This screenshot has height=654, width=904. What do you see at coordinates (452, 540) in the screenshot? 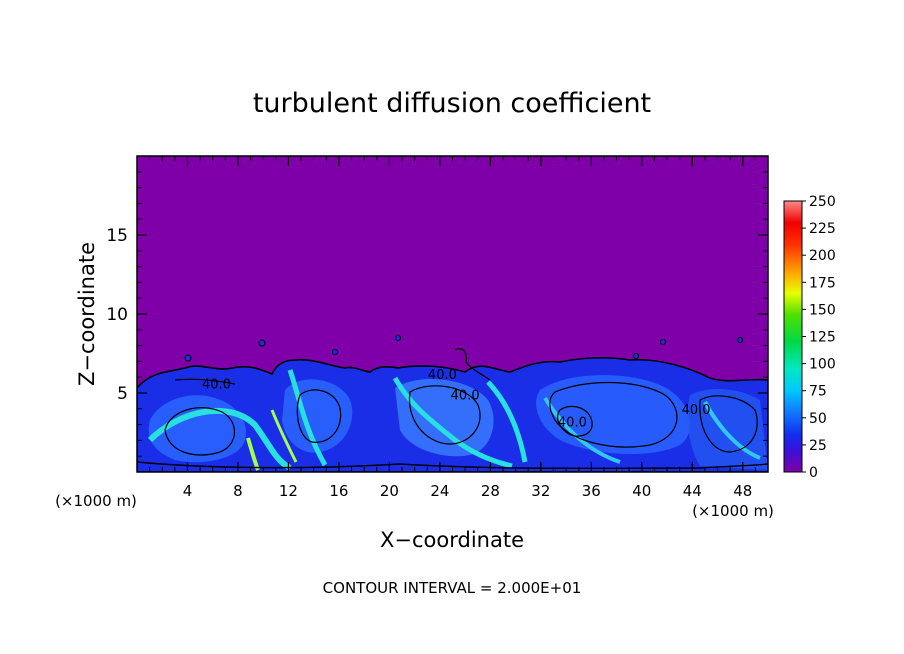
I see `x-axis-label: X−coordinate` at bounding box center [452, 540].